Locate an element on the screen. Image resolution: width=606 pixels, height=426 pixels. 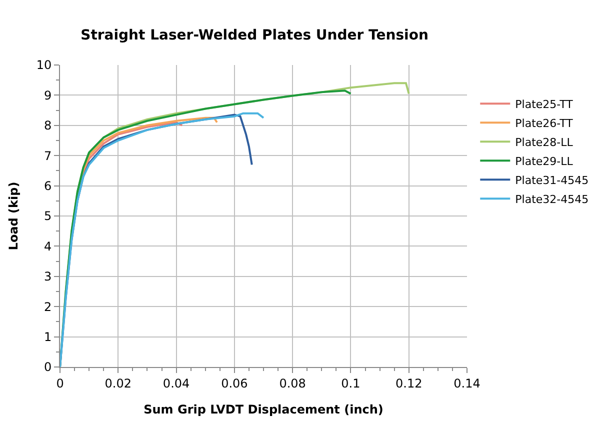
y-tick-label: 8 is located at coordinates (48, 125).